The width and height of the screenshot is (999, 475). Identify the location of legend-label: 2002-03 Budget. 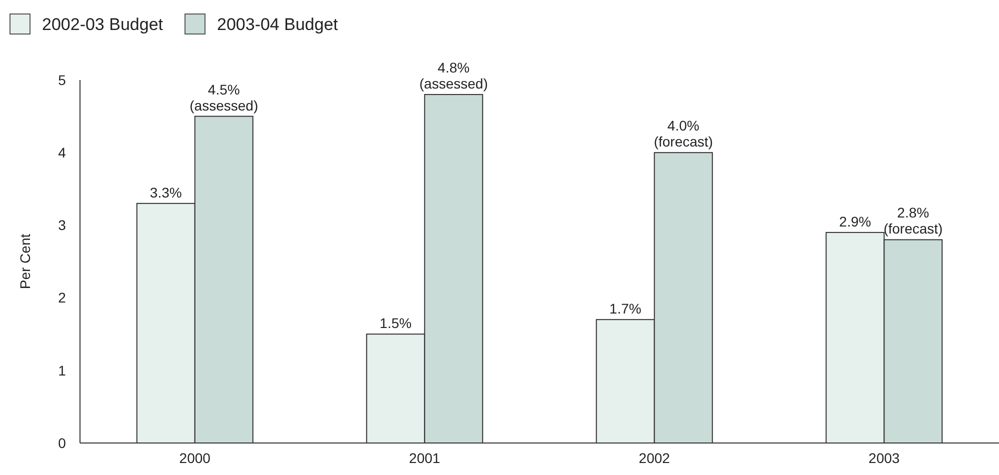
(103, 24).